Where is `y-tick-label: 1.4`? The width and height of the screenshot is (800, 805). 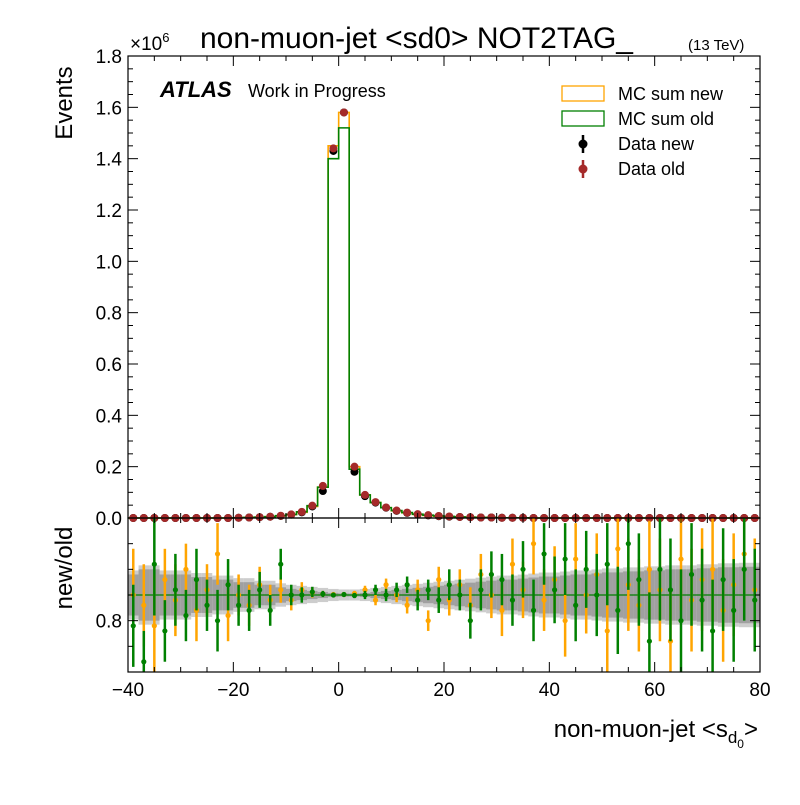
y-tick-label: 1.4 is located at coordinates (109, 160).